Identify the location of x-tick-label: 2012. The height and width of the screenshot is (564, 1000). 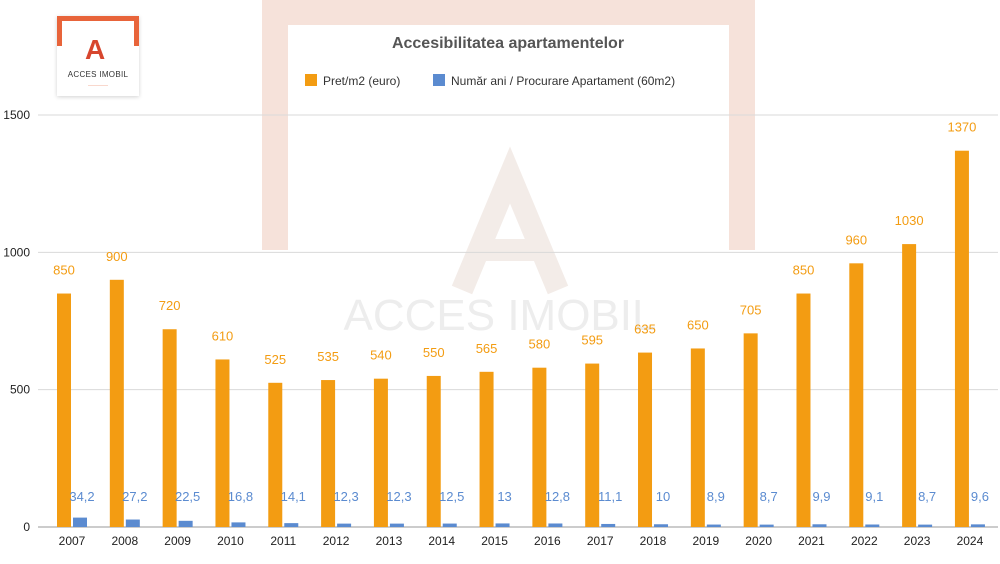
(336, 541).